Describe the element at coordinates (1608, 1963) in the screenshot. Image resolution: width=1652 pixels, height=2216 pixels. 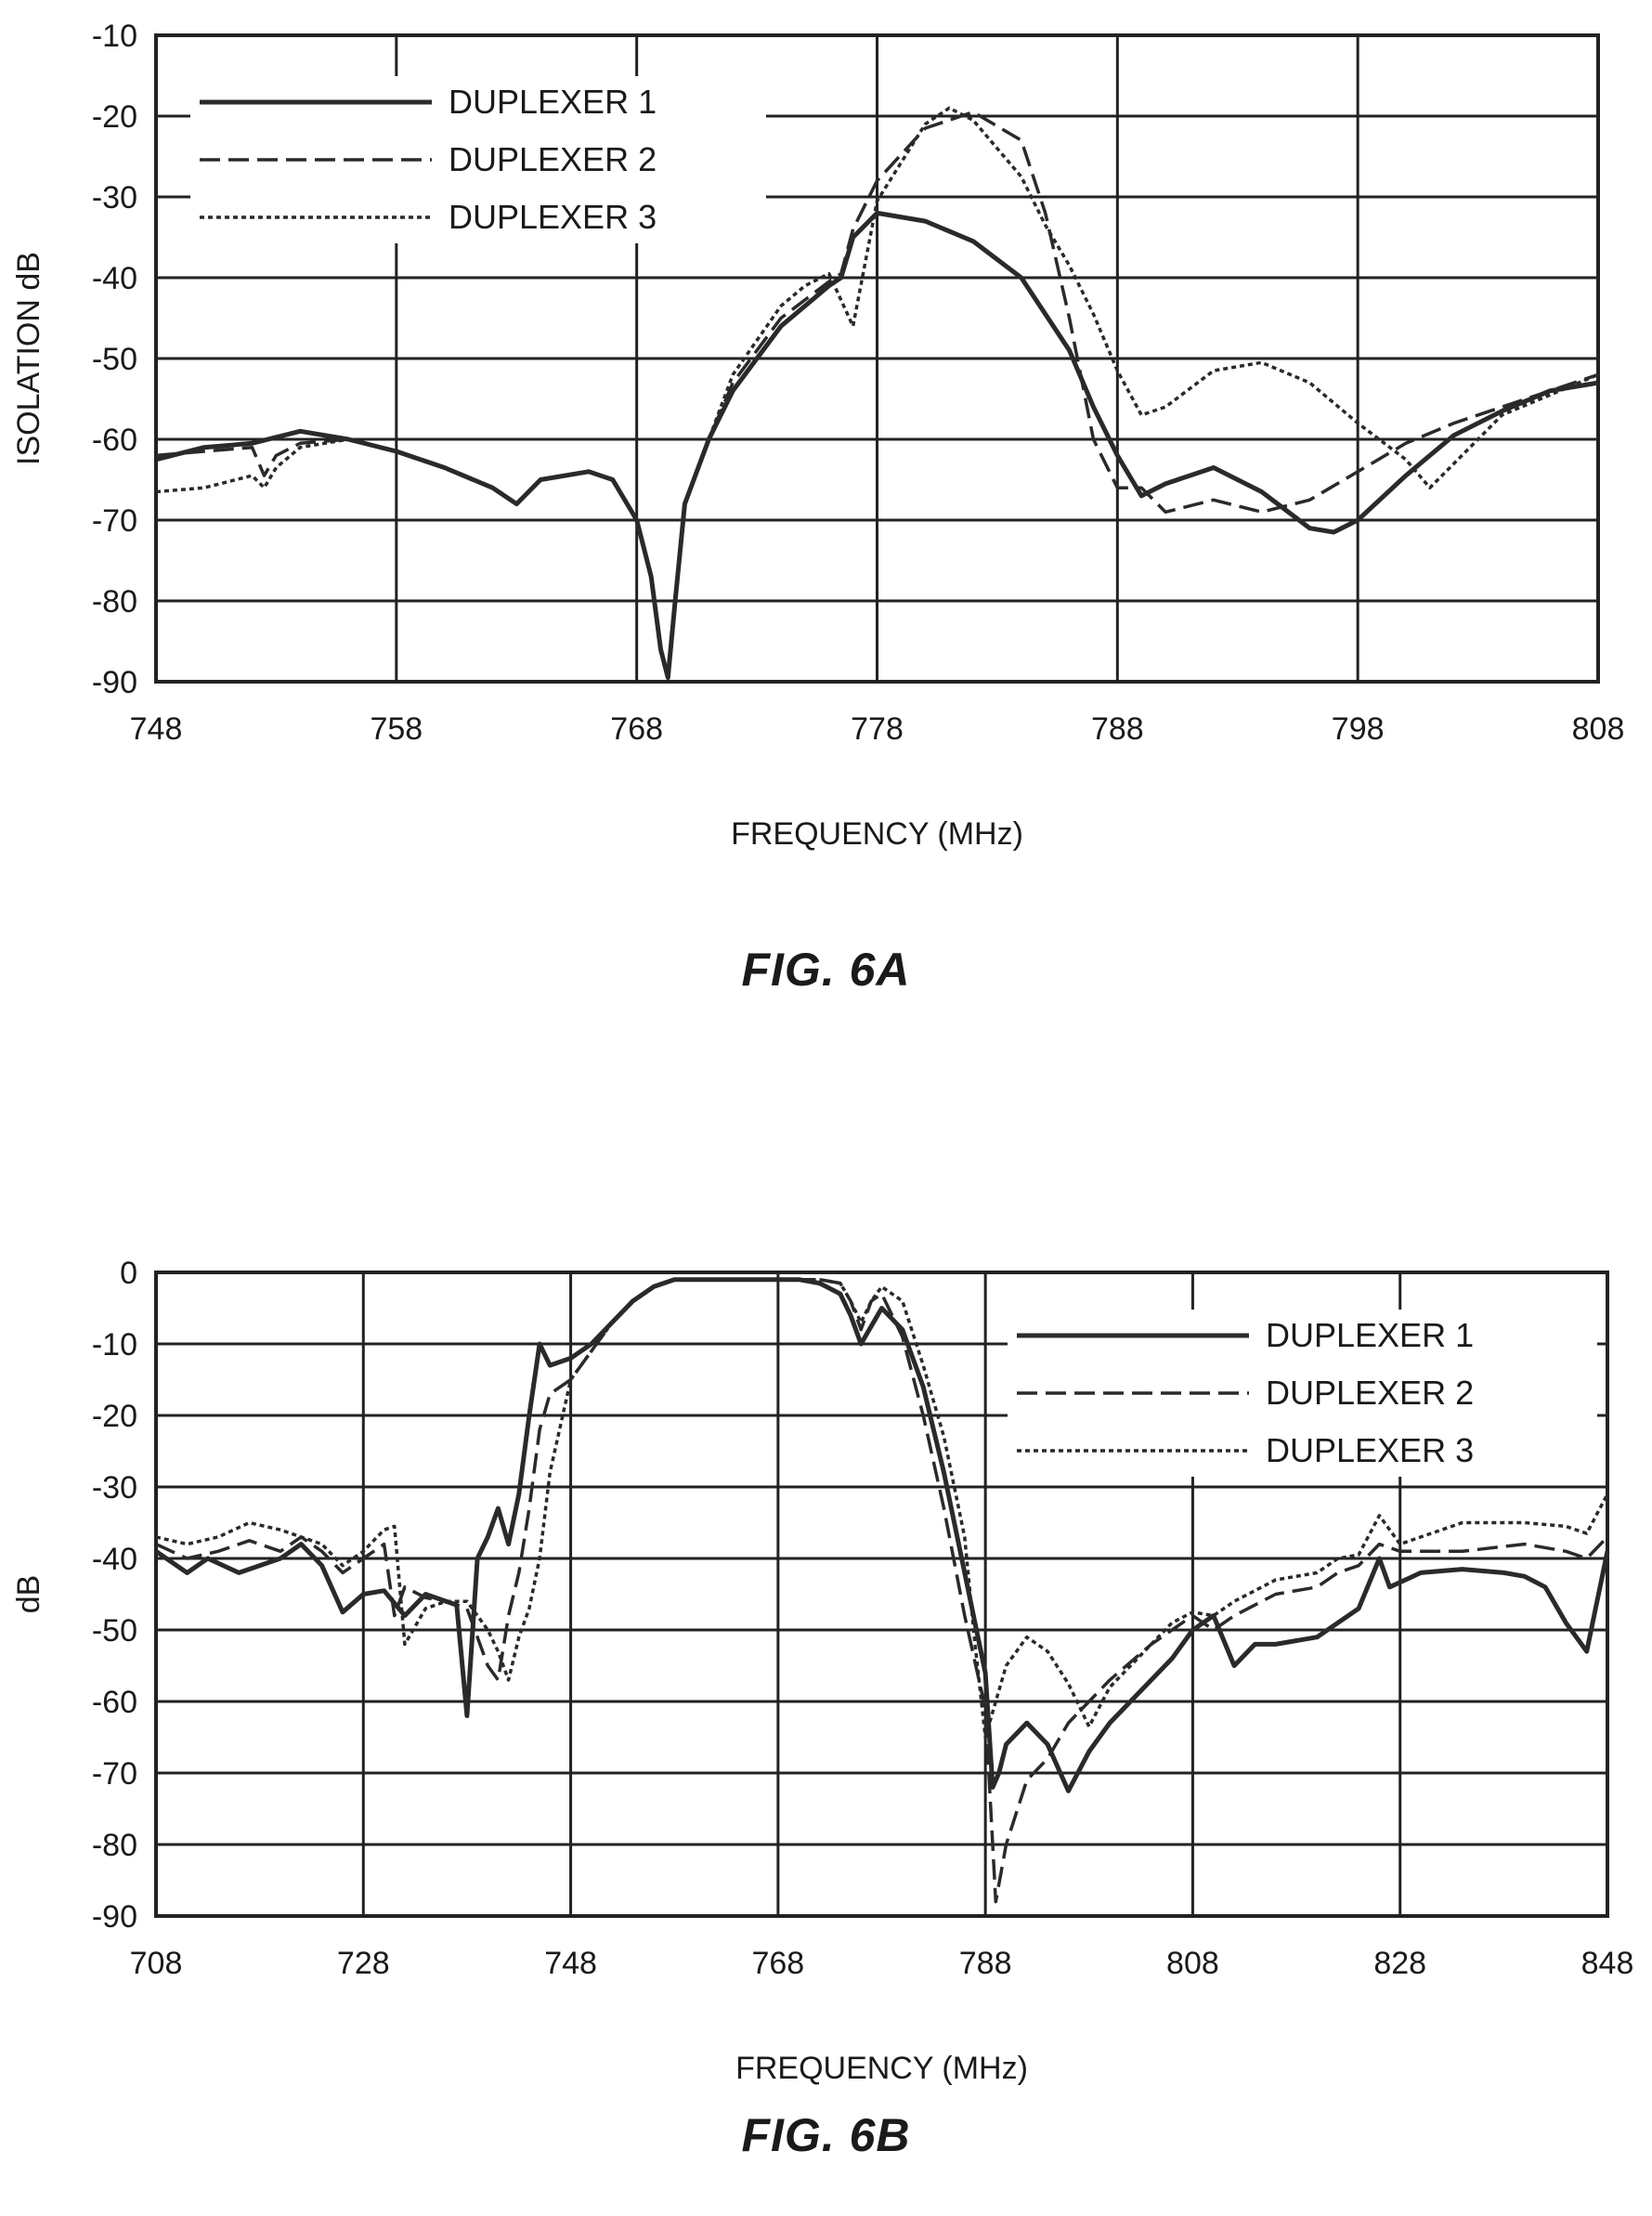
I see `x-tick-label: 848` at that location.